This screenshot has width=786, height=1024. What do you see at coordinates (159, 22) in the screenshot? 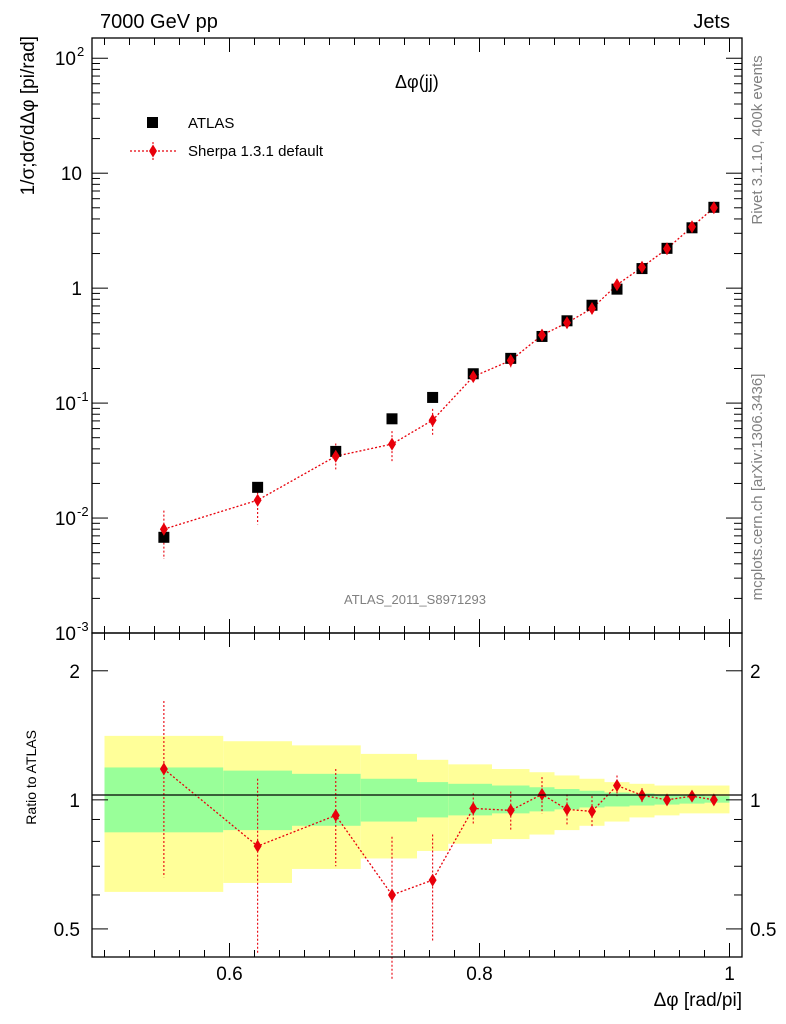
I see `energy-label: 7000 GeV pp` at bounding box center [159, 22].